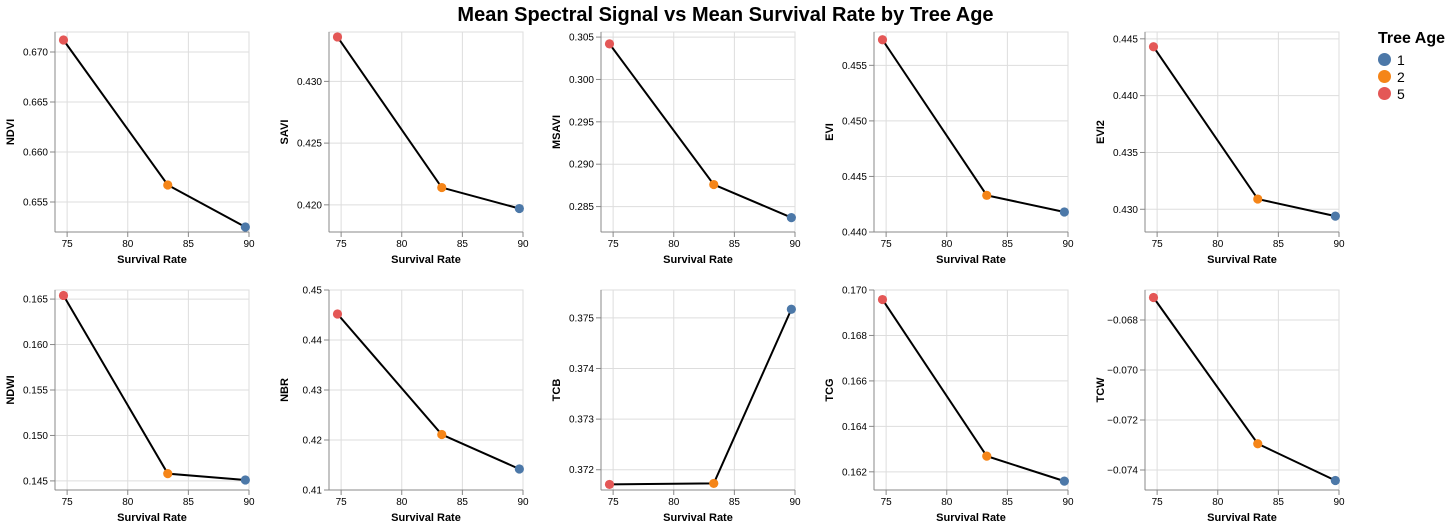  What do you see at coordinates (35, 203) in the screenshot?
I see `y-tick-label: 0.655` at bounding box center [35, 203].